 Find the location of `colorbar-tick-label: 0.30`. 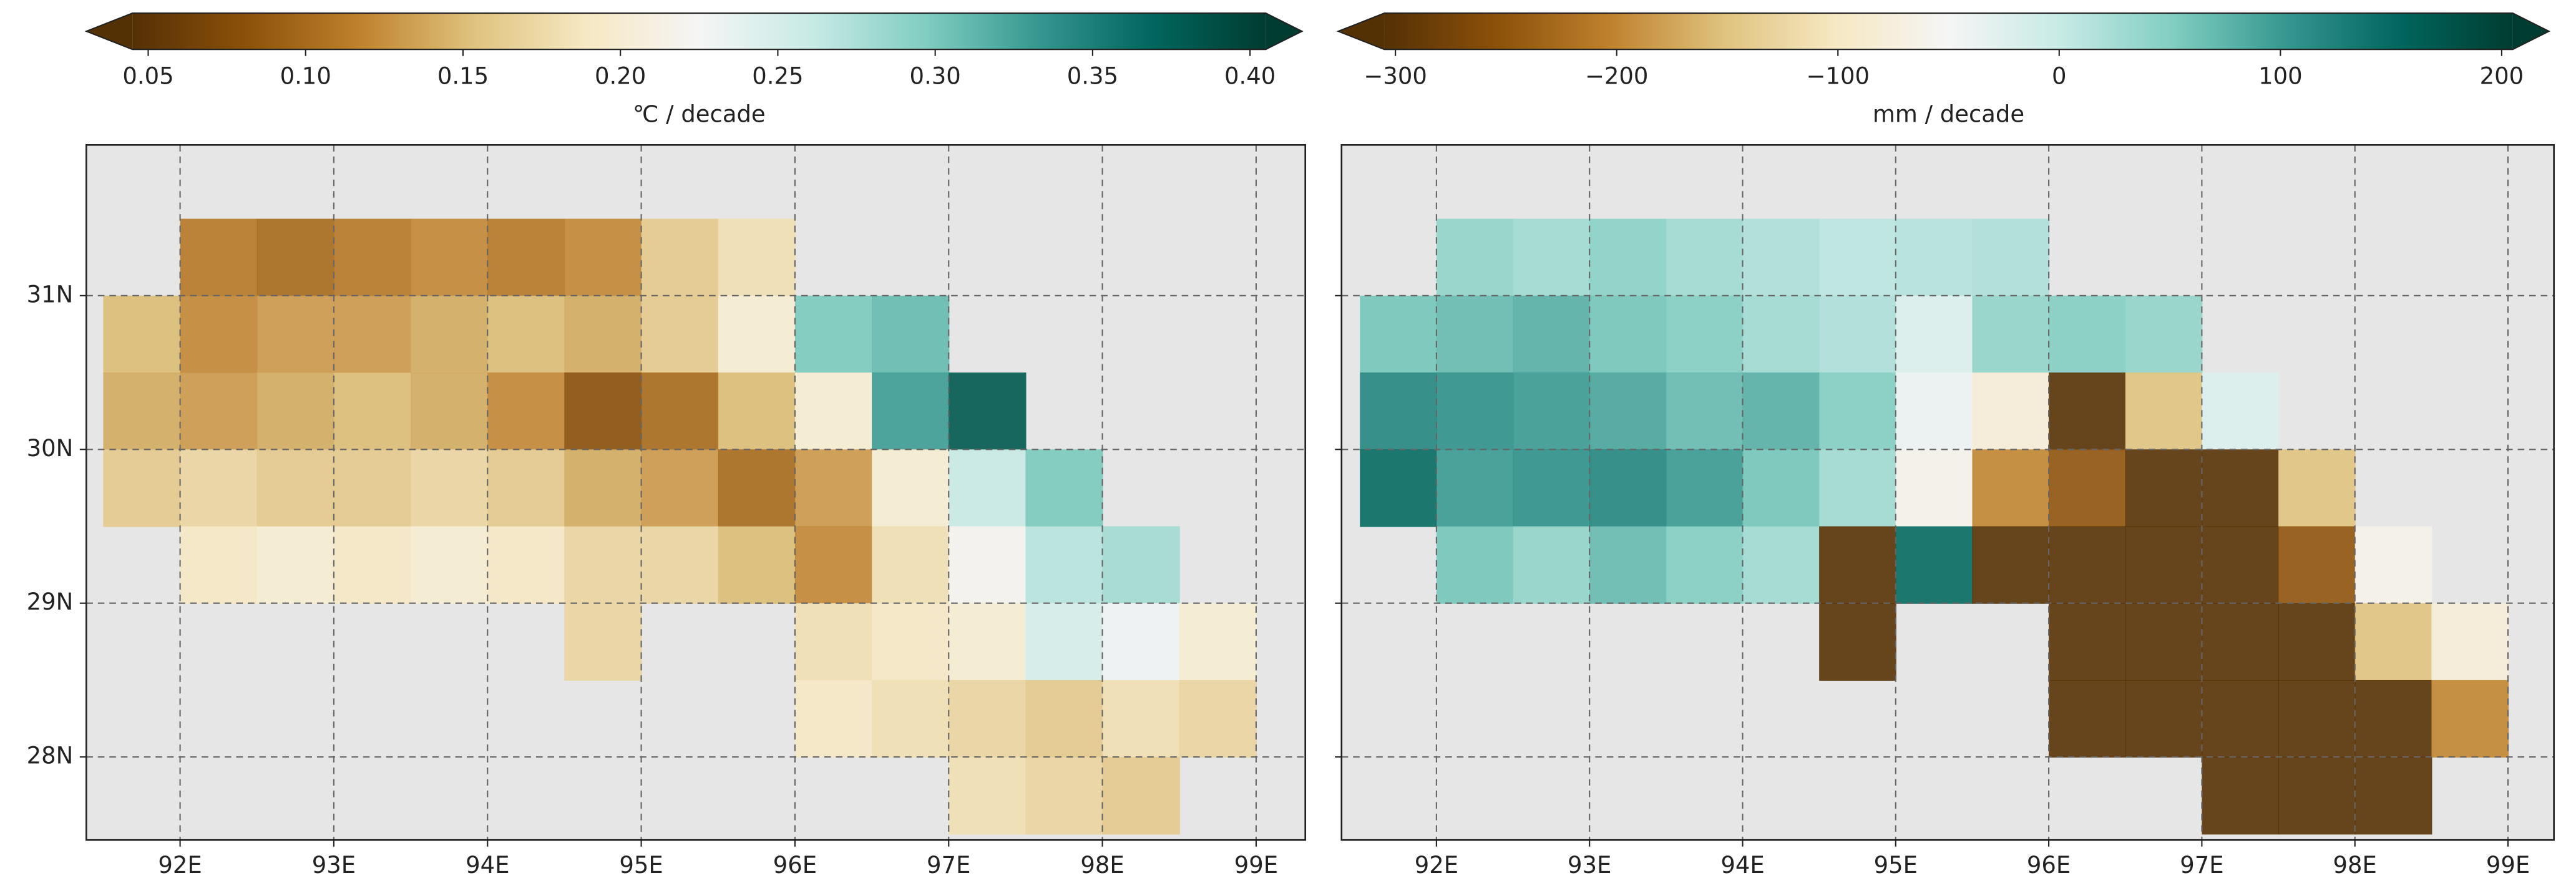

colorbar-tick-label: 0.30 is located at coordinates (935, 76).